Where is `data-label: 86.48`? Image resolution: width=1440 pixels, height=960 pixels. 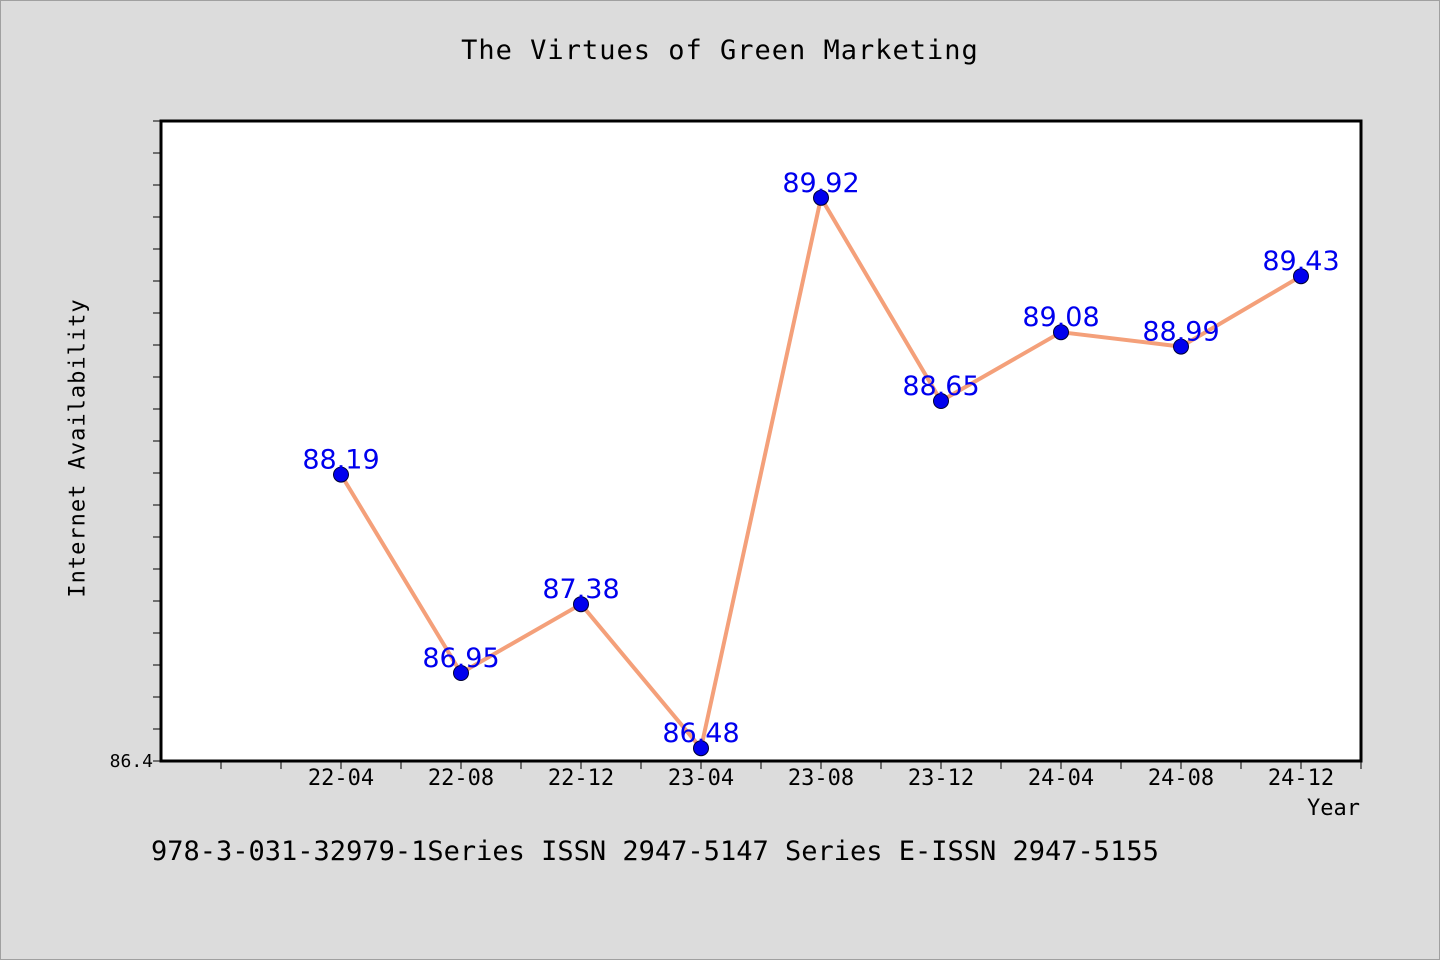 data-label: 86.48 is located at coordinates (700, 733).